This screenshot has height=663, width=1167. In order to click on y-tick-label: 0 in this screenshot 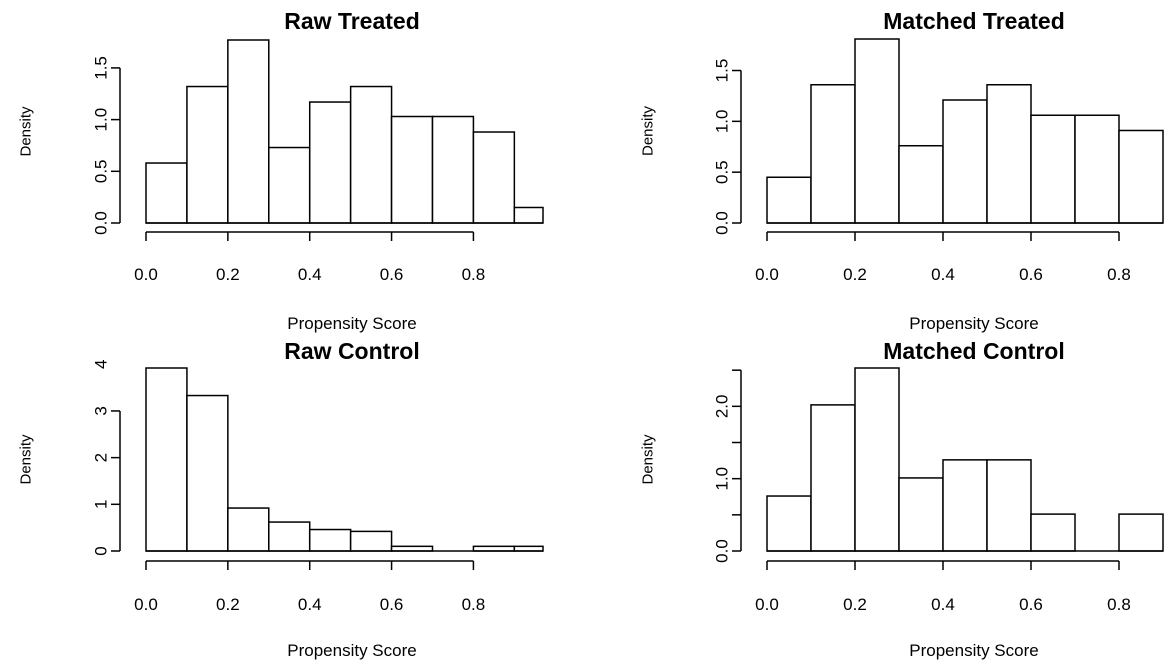, I will do `click(101, 550)`.